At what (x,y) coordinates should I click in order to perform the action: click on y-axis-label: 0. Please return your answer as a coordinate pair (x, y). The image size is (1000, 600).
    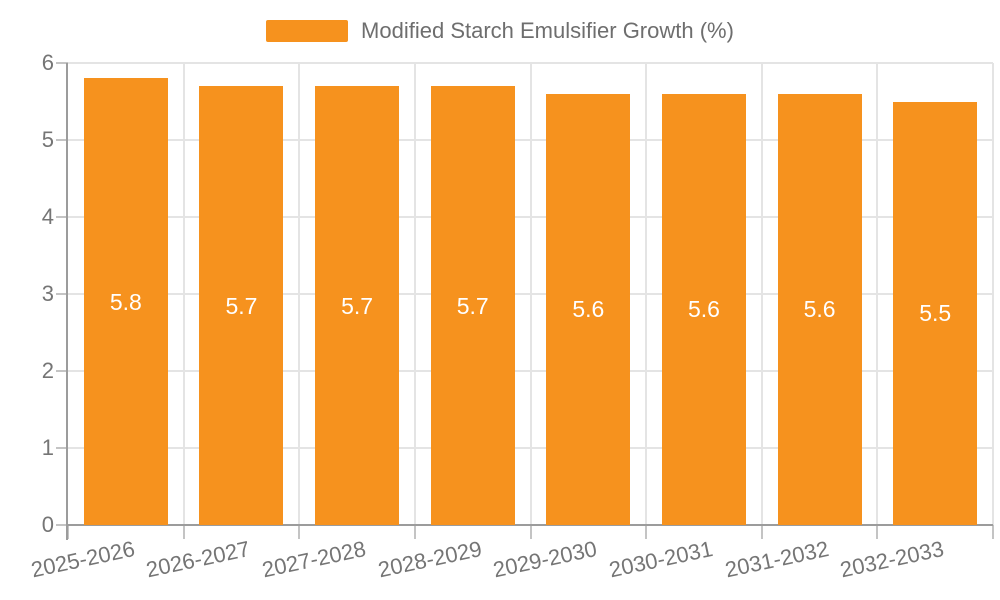
    Looking at the image, I should click on (47, 524).